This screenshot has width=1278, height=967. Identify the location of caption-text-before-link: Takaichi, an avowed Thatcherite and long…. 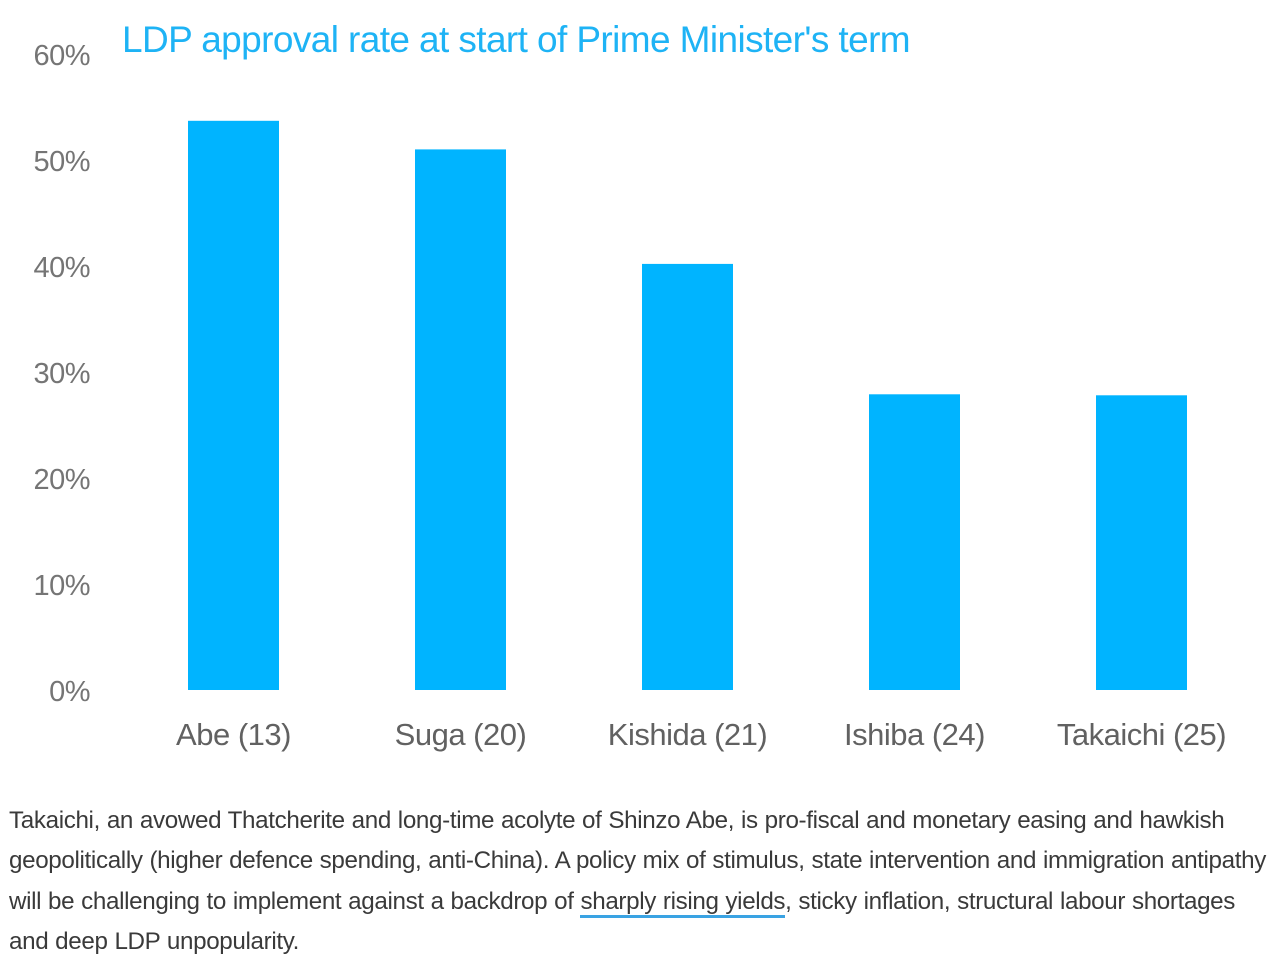
(637, 861).